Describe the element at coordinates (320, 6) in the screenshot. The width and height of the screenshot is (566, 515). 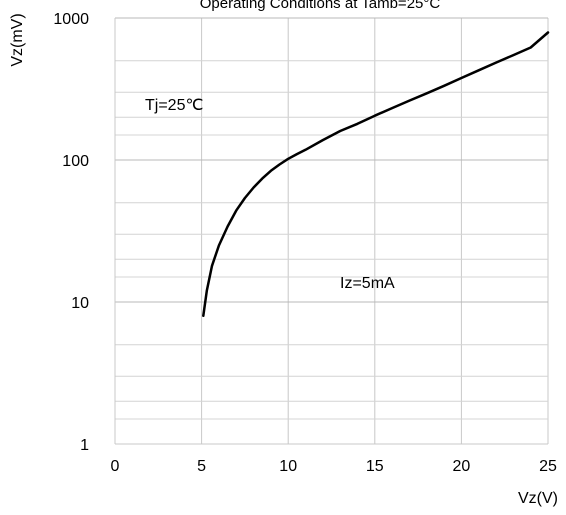
I see `chart-title: Operating Conditions at Tamb=25°C` at that location.